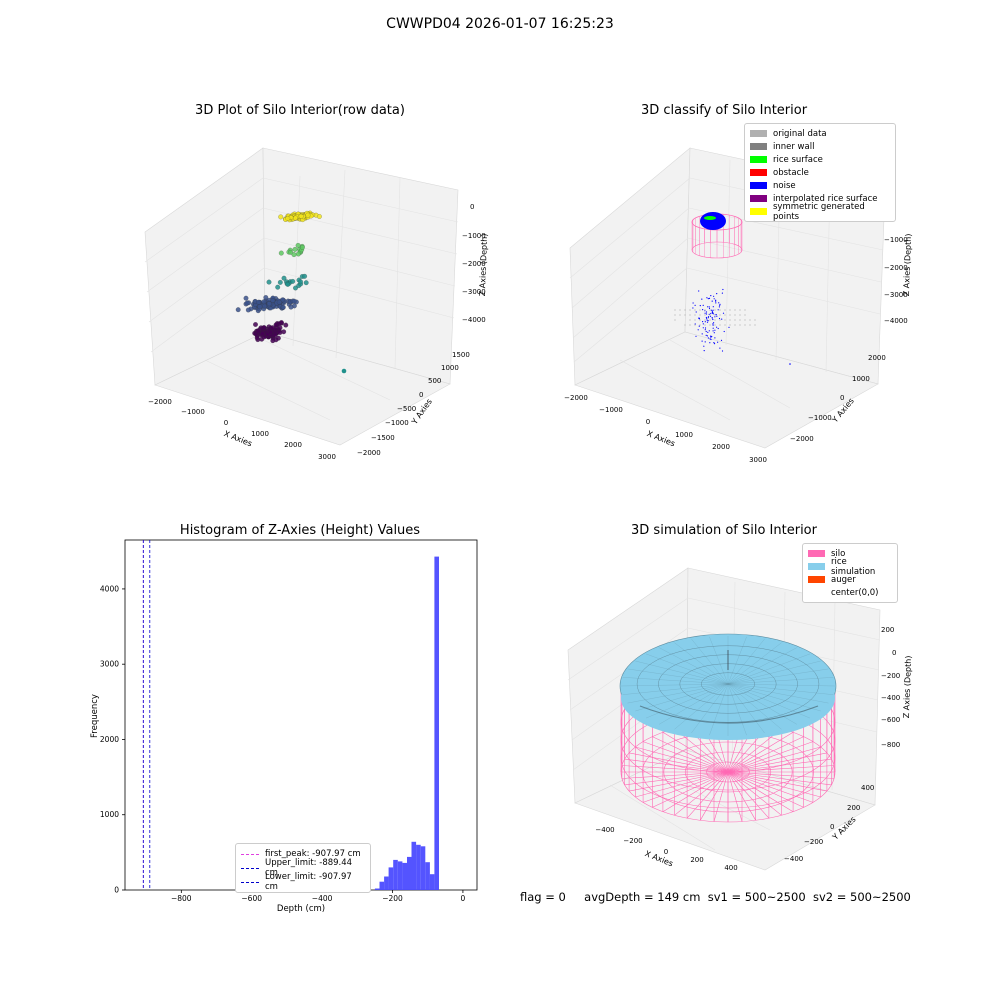 The image size is (1000, 1000). What do you see at coordinates (802, 439) in the screenshot?
I see `p2-ytick: −2000` at bounding box center [802, 439].